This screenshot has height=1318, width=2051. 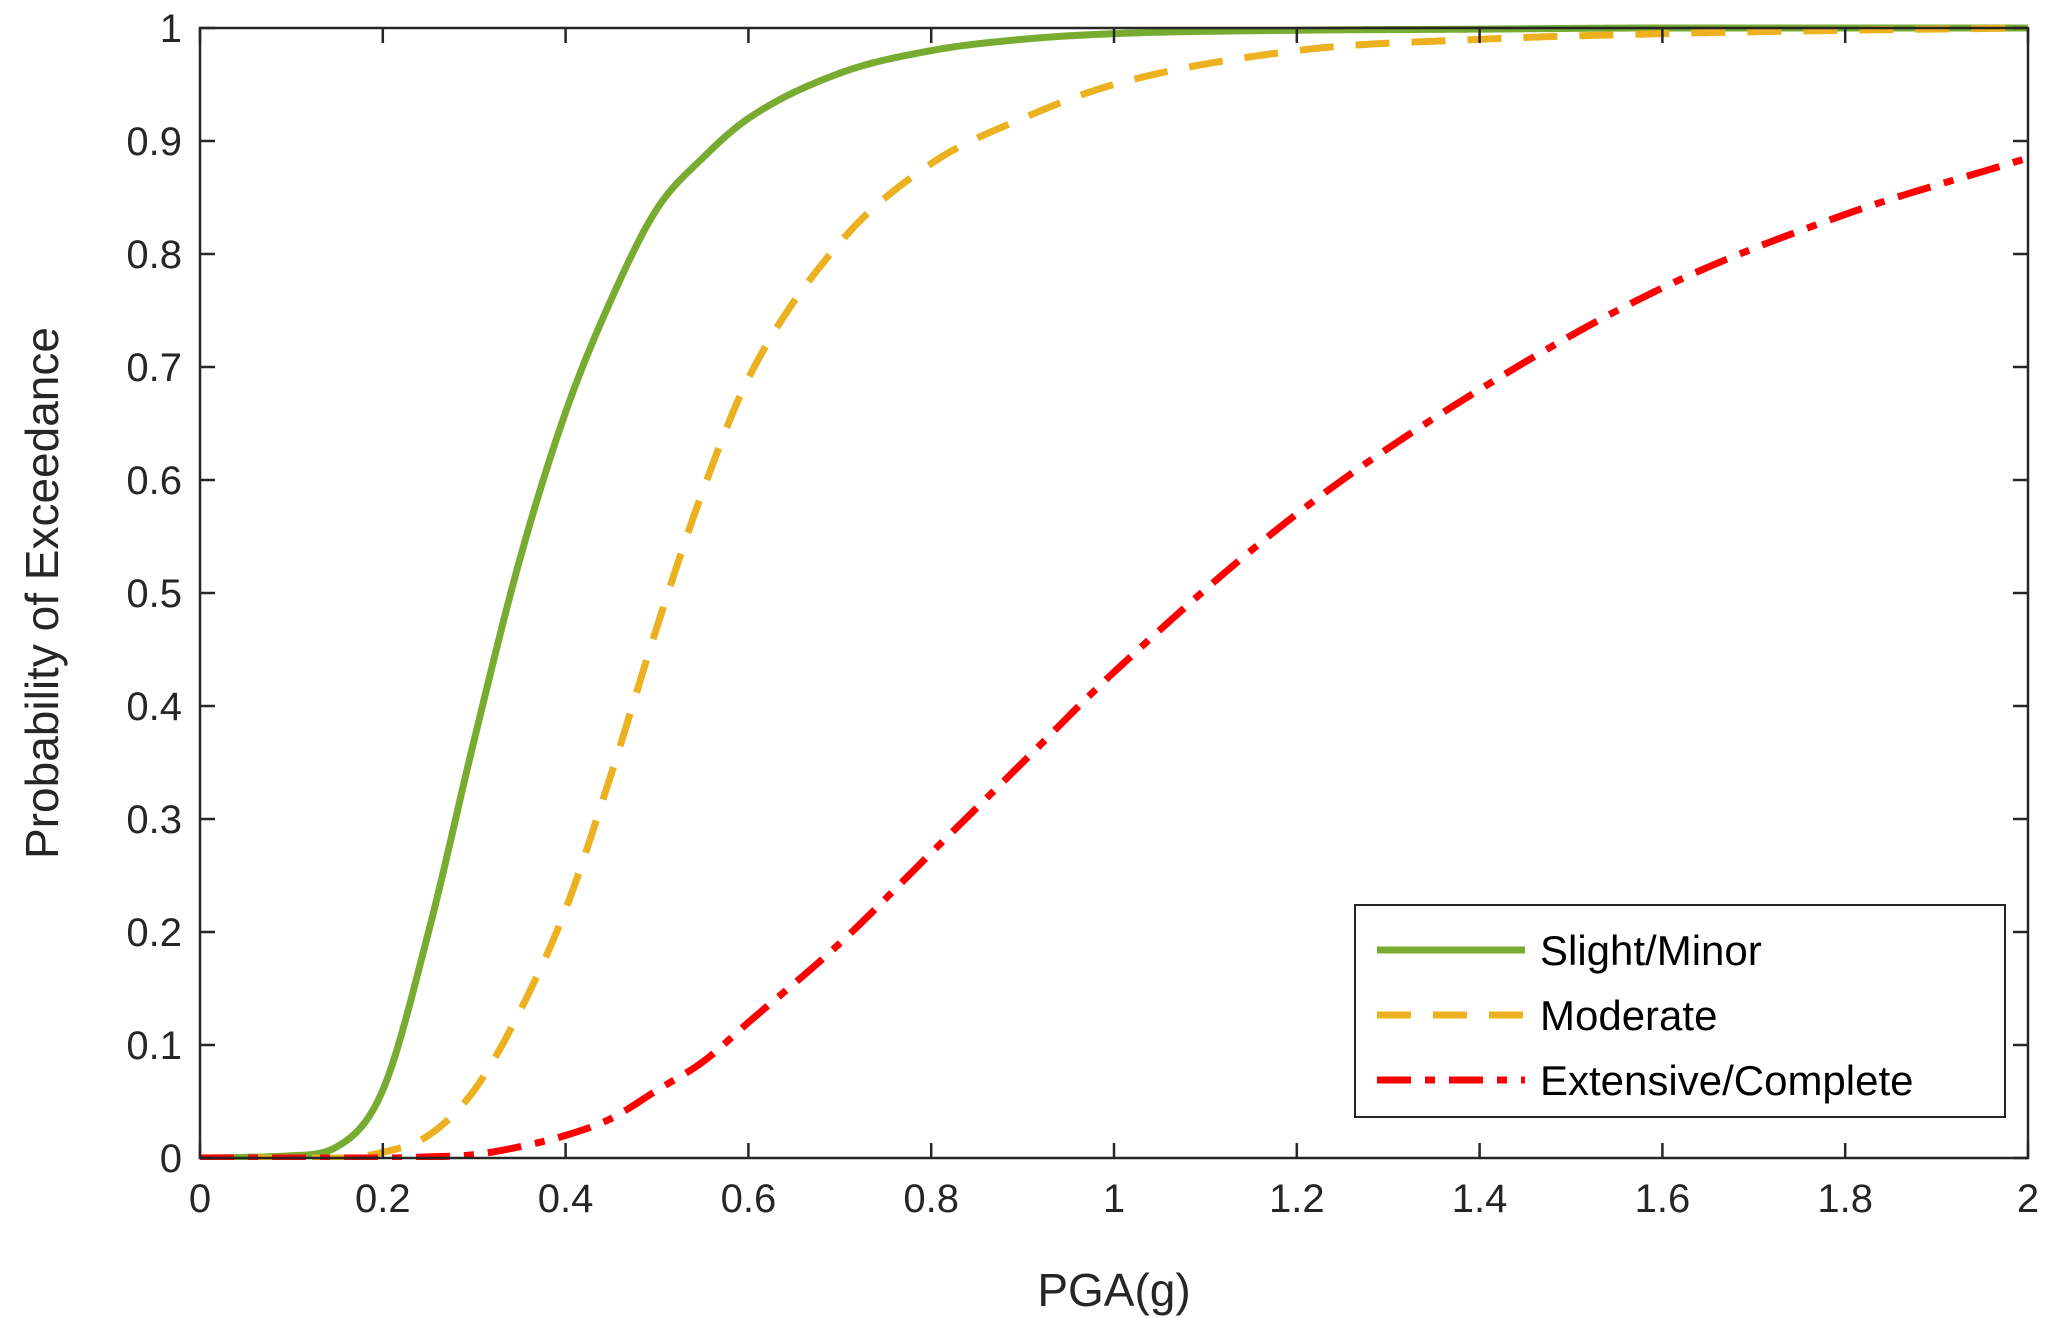 I want to click on x-tick-label: 0.2, so click(x=383, y=1199).